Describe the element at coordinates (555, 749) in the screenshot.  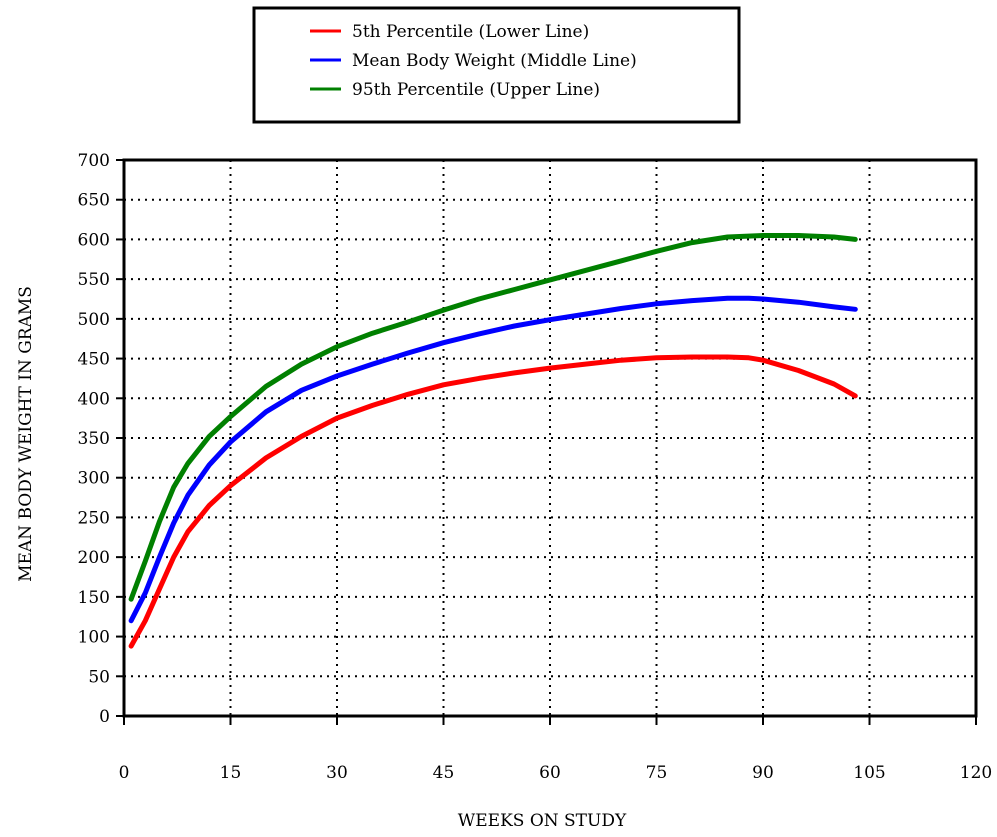
I see `x-axis: 0 15 30 45 60 75 90 105 120` at that location.